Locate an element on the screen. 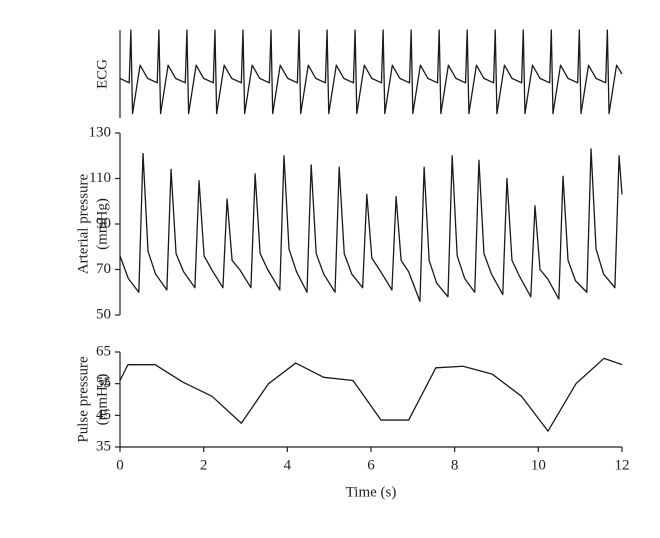 This screenshot has width=660, height=538. y-tick-label: 110 is located at coordinates (100, 178).